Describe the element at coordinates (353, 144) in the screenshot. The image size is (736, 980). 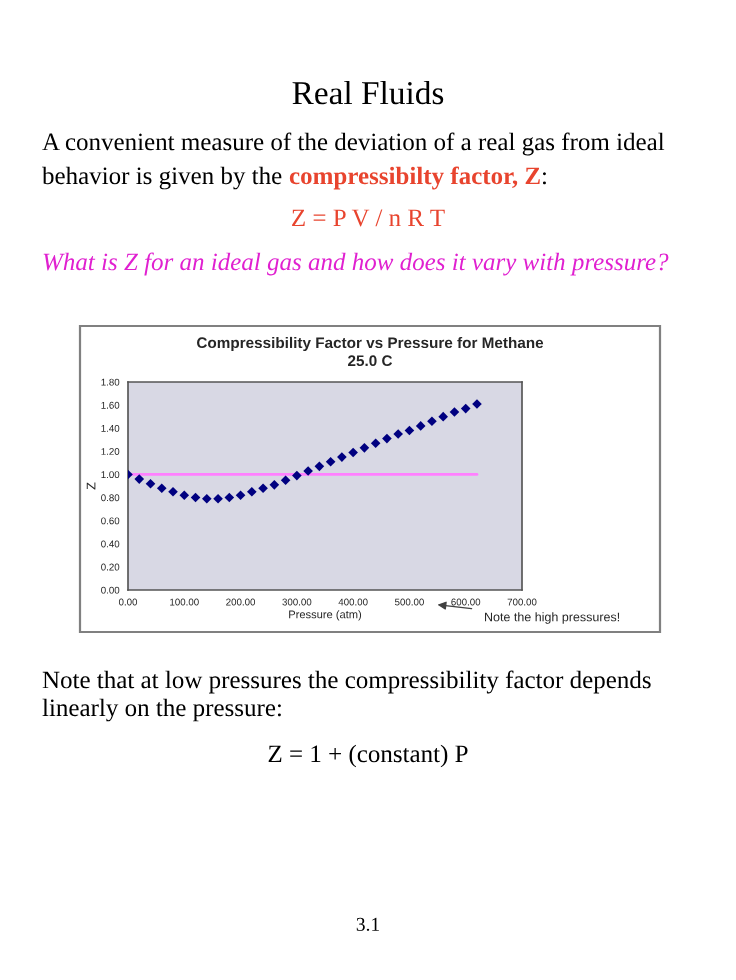
I see `text: A convenient measure of the deviation of a real gas from ideal` at that location.